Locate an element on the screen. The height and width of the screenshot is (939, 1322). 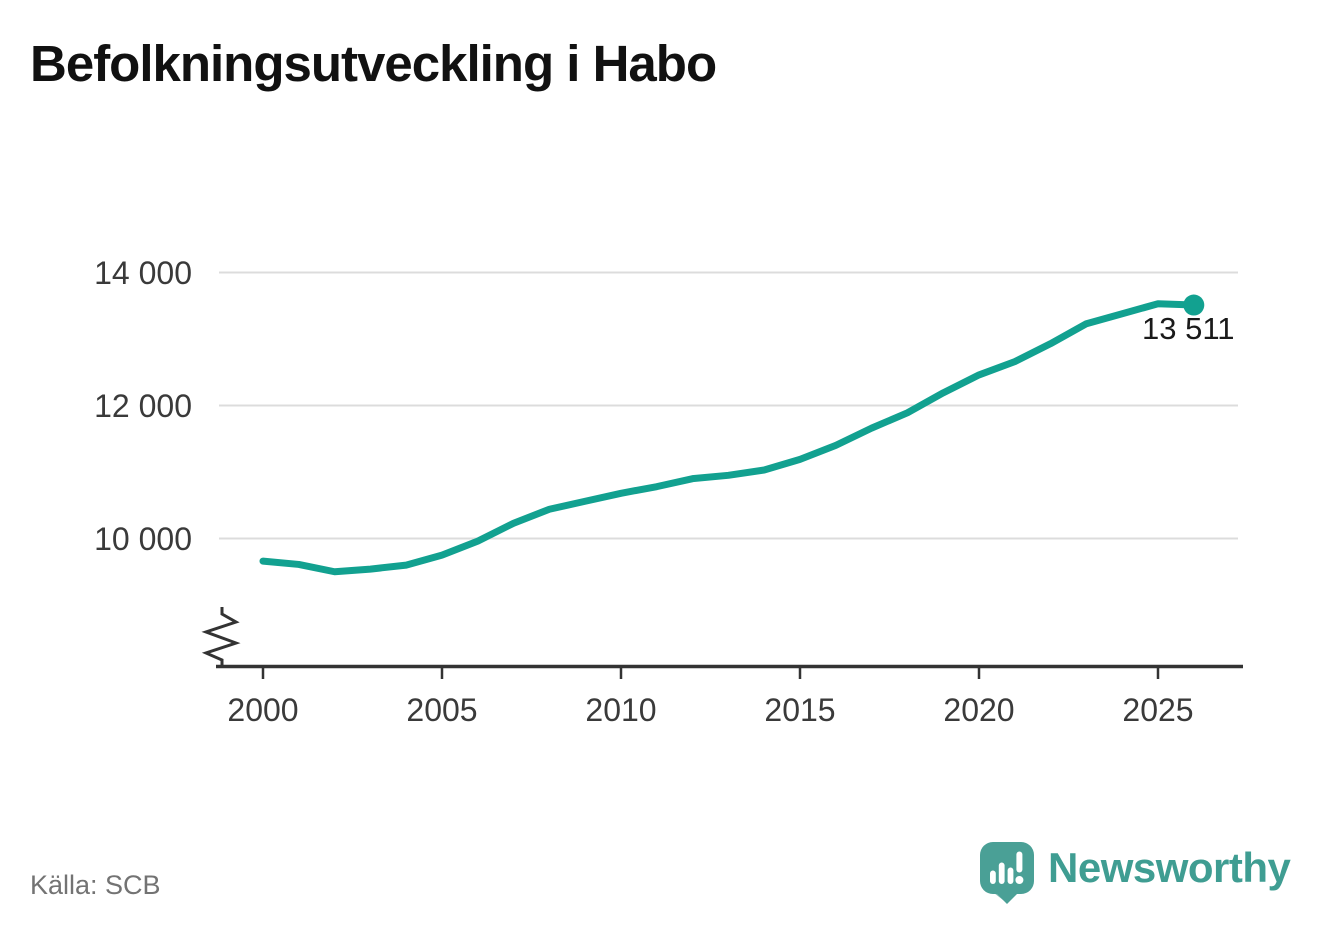
end-value-label: 13 511 is located at coordinates (1188, 328).